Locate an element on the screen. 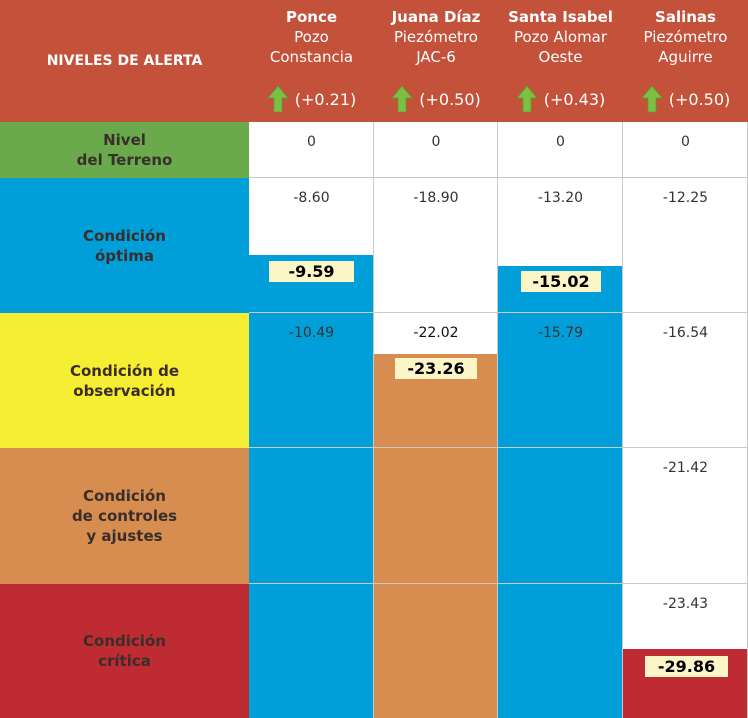 Image resolution: width=748 pixels, height=718 pixels. header-label: NIVELES DE ALERTA is located at coordinates (124, 61).